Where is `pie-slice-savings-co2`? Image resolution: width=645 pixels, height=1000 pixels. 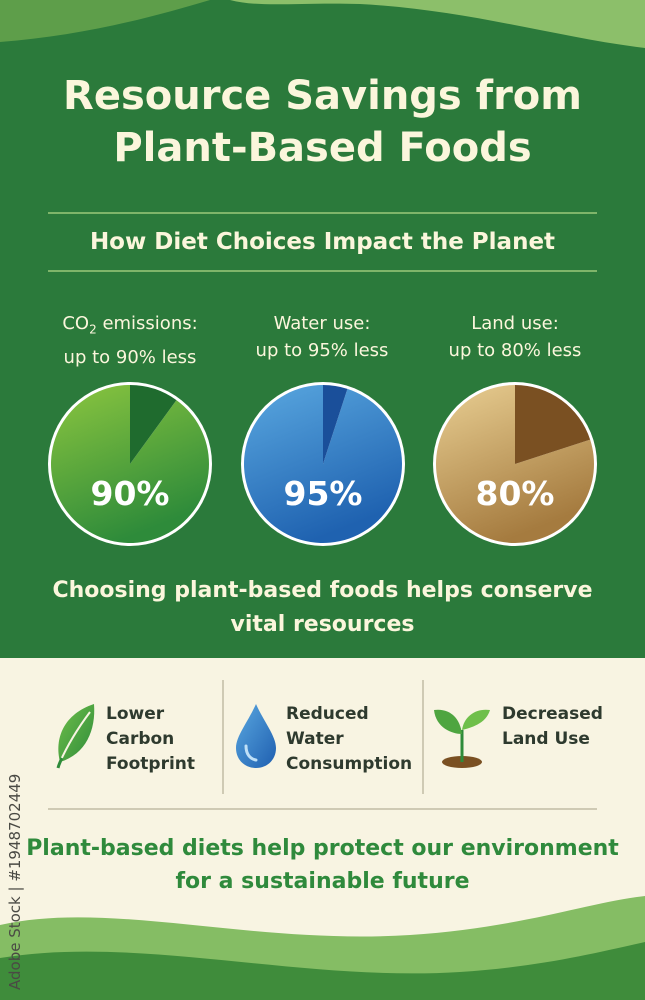 pie-slice-savings-co2 is located at coordinates (129, 464).